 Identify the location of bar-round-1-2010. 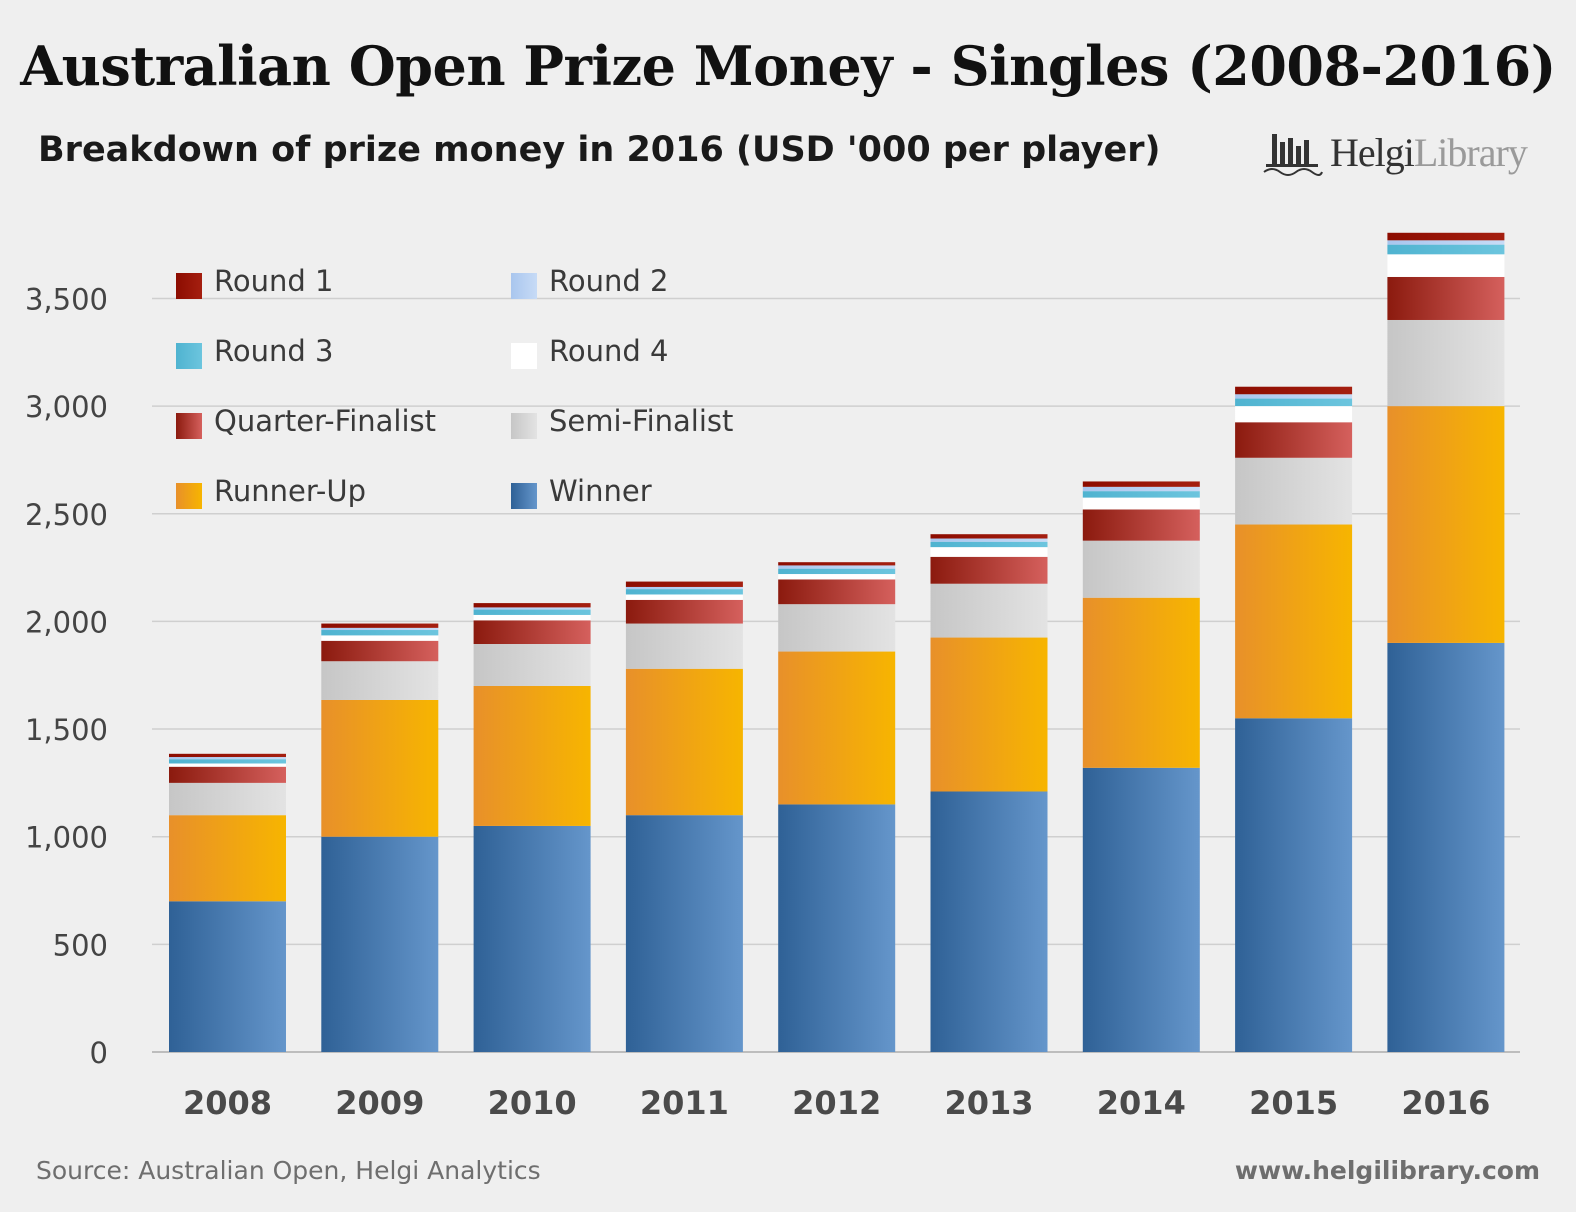
(532, 605).